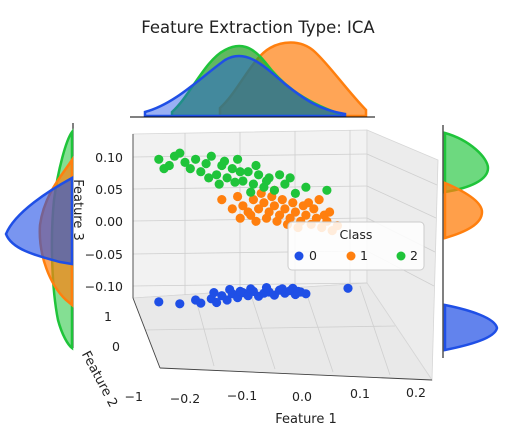 The height and width of the screenshot is (428, 515). Describe the element at coordinates (242, 395) in the screenshot. I see `x-tick-label: −0.1` at that location.